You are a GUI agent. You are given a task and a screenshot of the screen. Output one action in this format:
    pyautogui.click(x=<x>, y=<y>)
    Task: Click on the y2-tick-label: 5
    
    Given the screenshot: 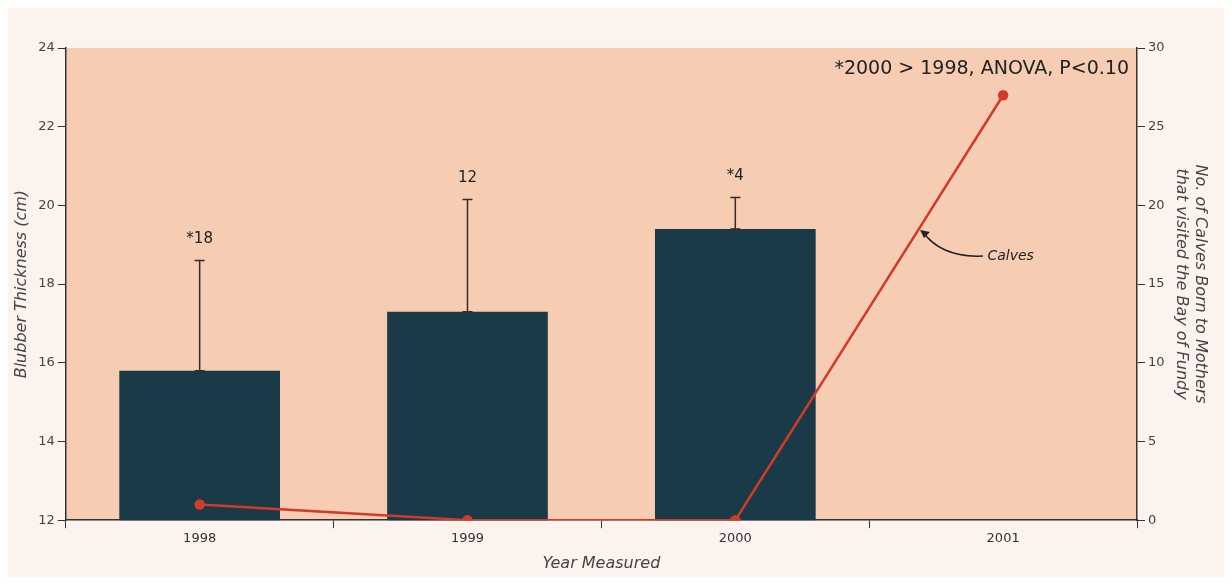 What is the action you would take?
    pyautogui.click(x=1152, y=440)
    